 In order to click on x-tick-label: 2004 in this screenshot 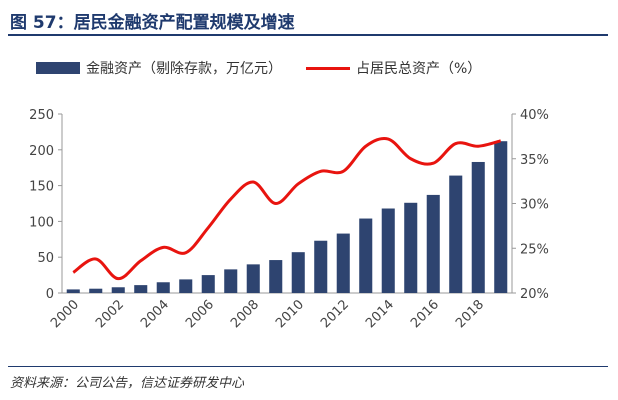, I will do `click(155, 314)`.